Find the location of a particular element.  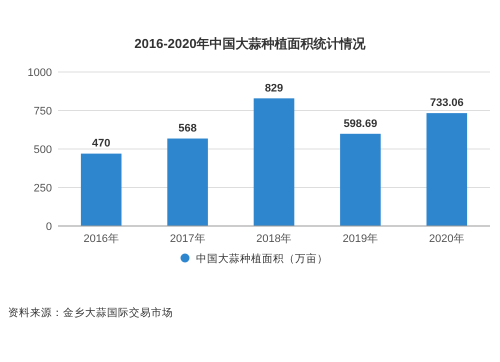

chart-title: 2016-2020年中国大蒜种植面积统计情况 is located at coordinates (250, 43).